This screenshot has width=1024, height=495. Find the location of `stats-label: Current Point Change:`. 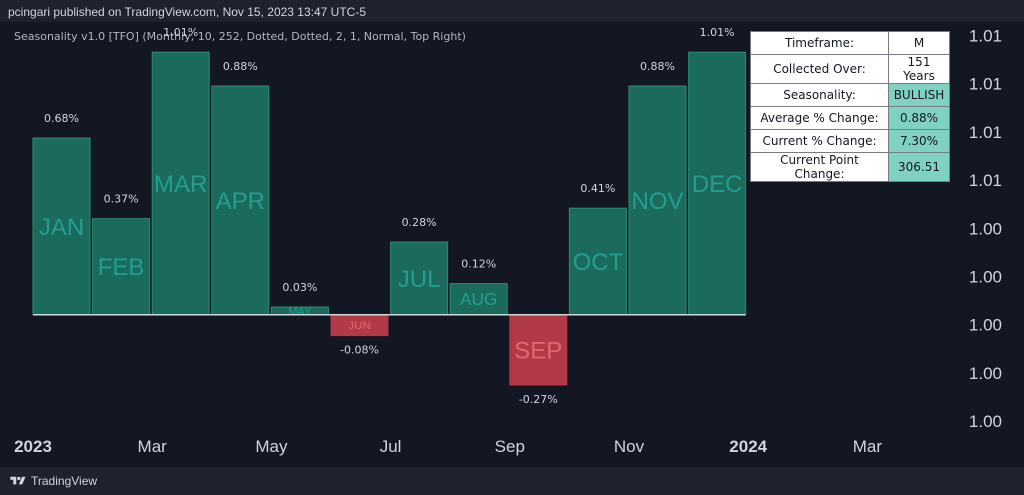

stats-label: Current Point Change: is located at coordinates (819, 167).